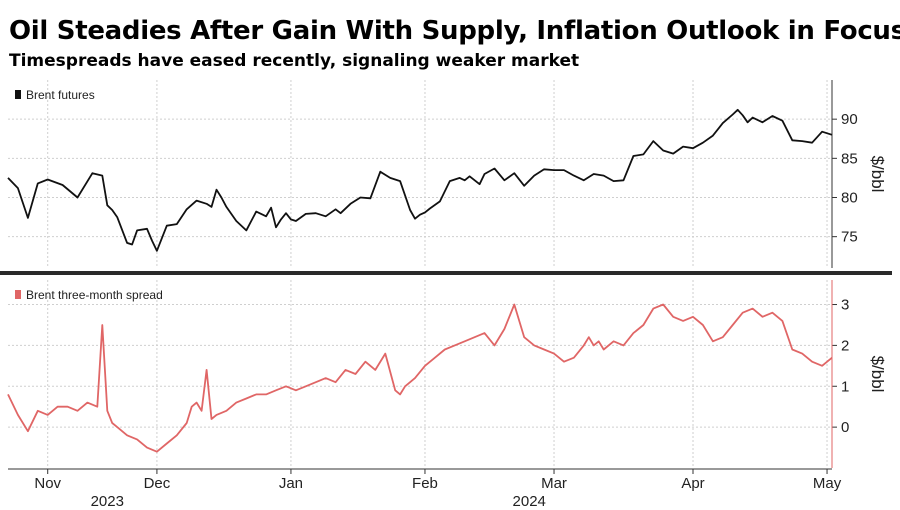 This screenshot has width=900, height=510. Describe the element at coordinates (157, 483) in the screenshot. I see `x-tick-label: Dec` at that location.